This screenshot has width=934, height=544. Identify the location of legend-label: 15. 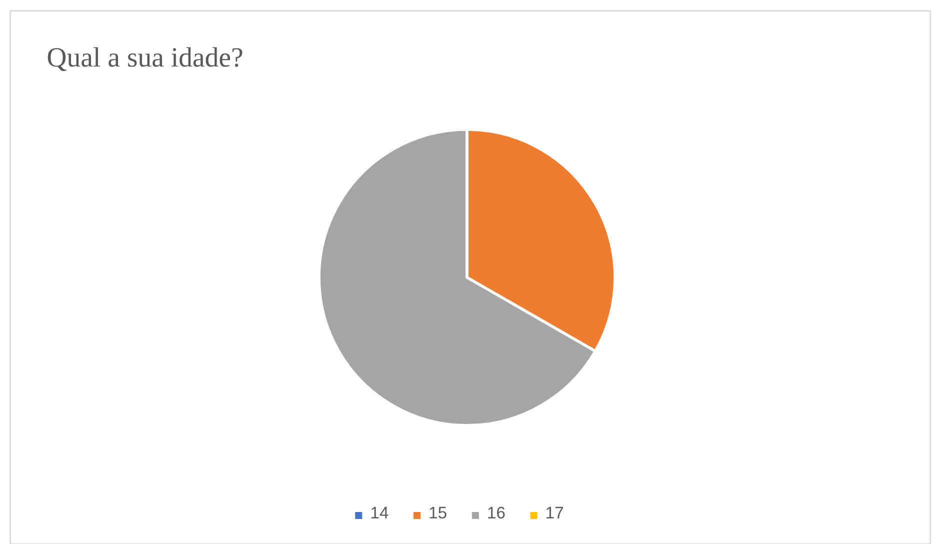
(438, 512).